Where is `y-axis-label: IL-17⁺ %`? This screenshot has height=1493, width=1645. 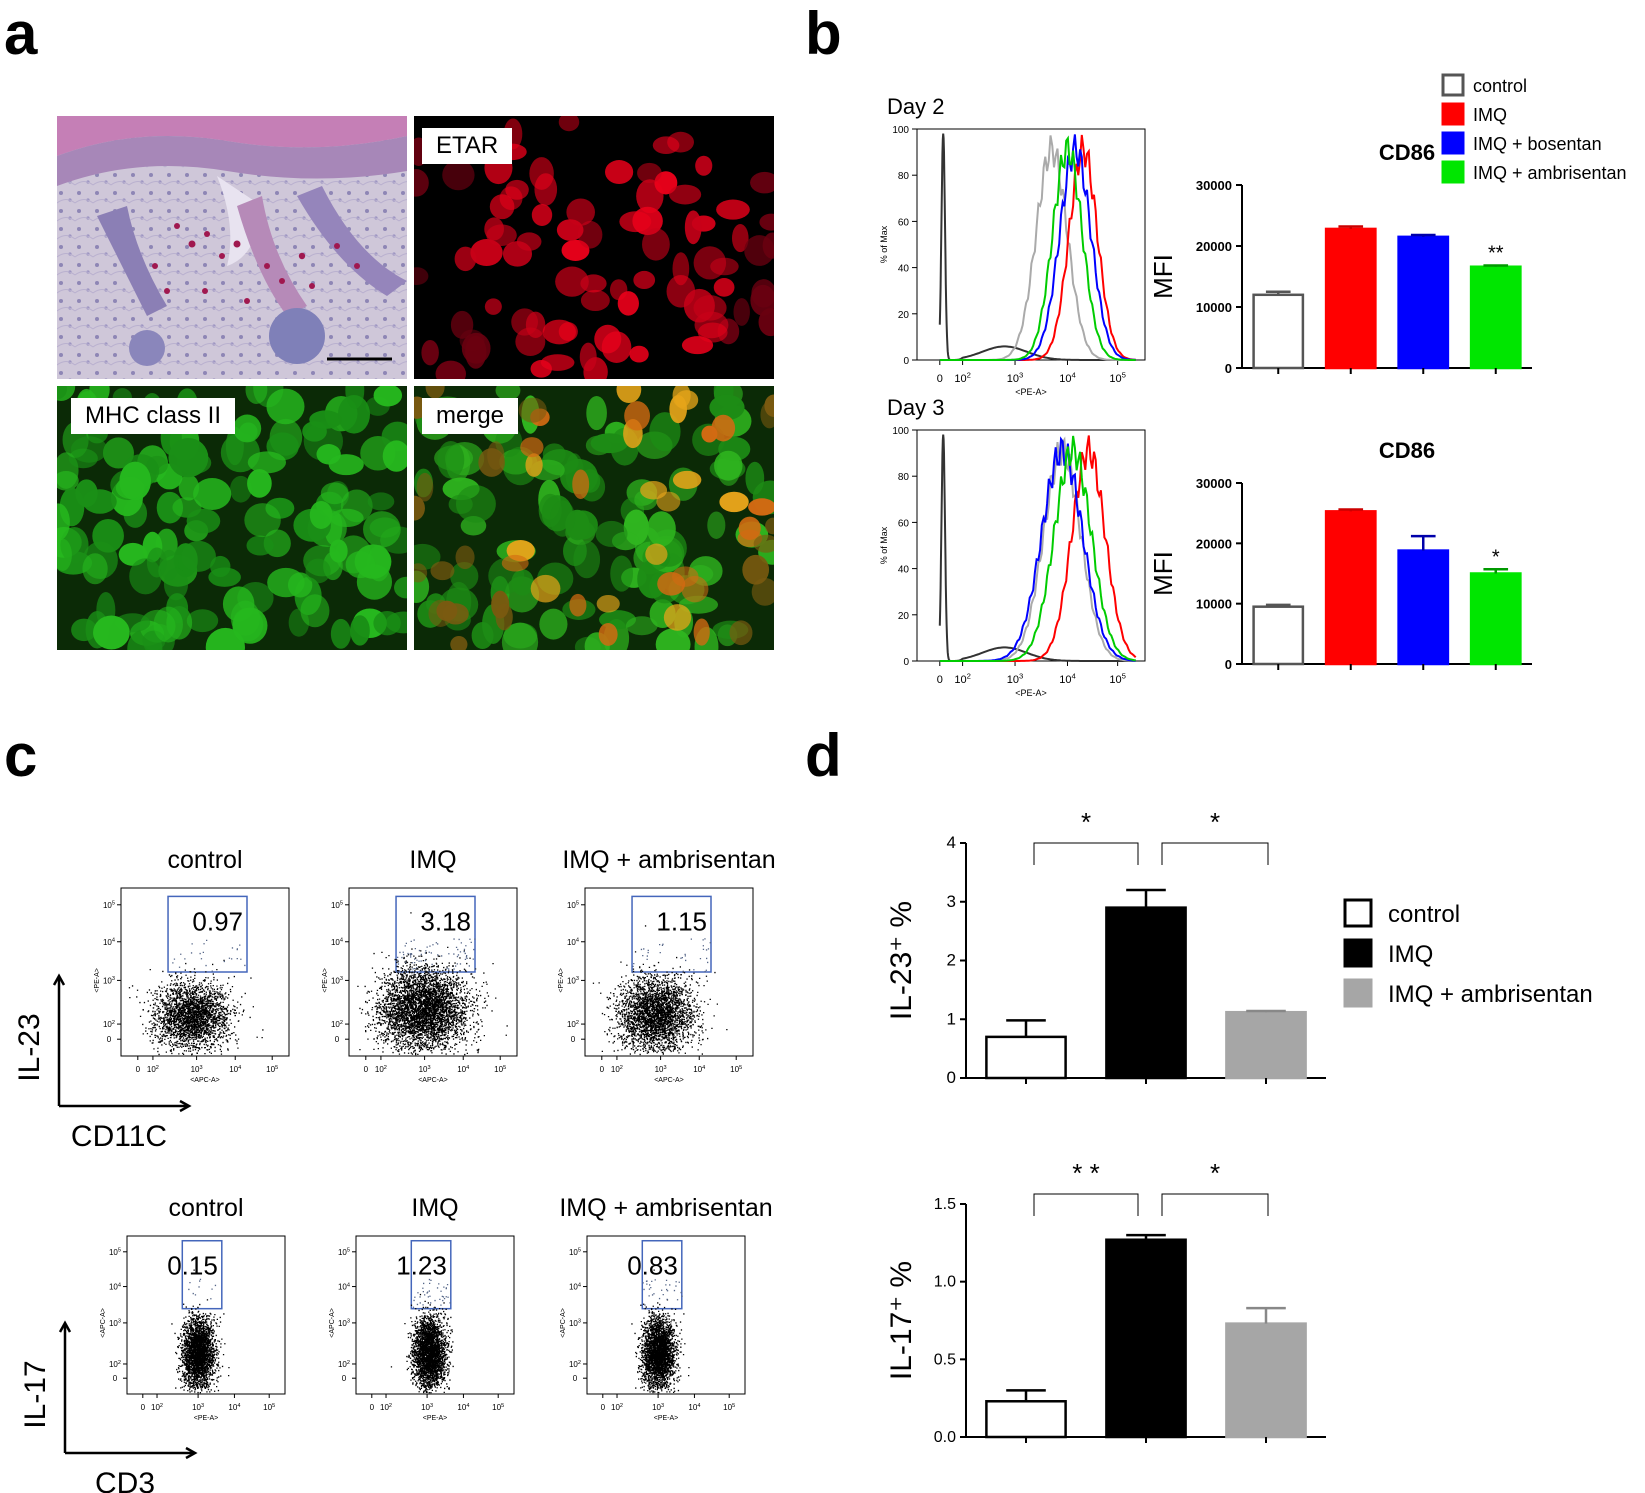
y-axis-label: IL-17⁺ % is located at coordinates (901, 1320).